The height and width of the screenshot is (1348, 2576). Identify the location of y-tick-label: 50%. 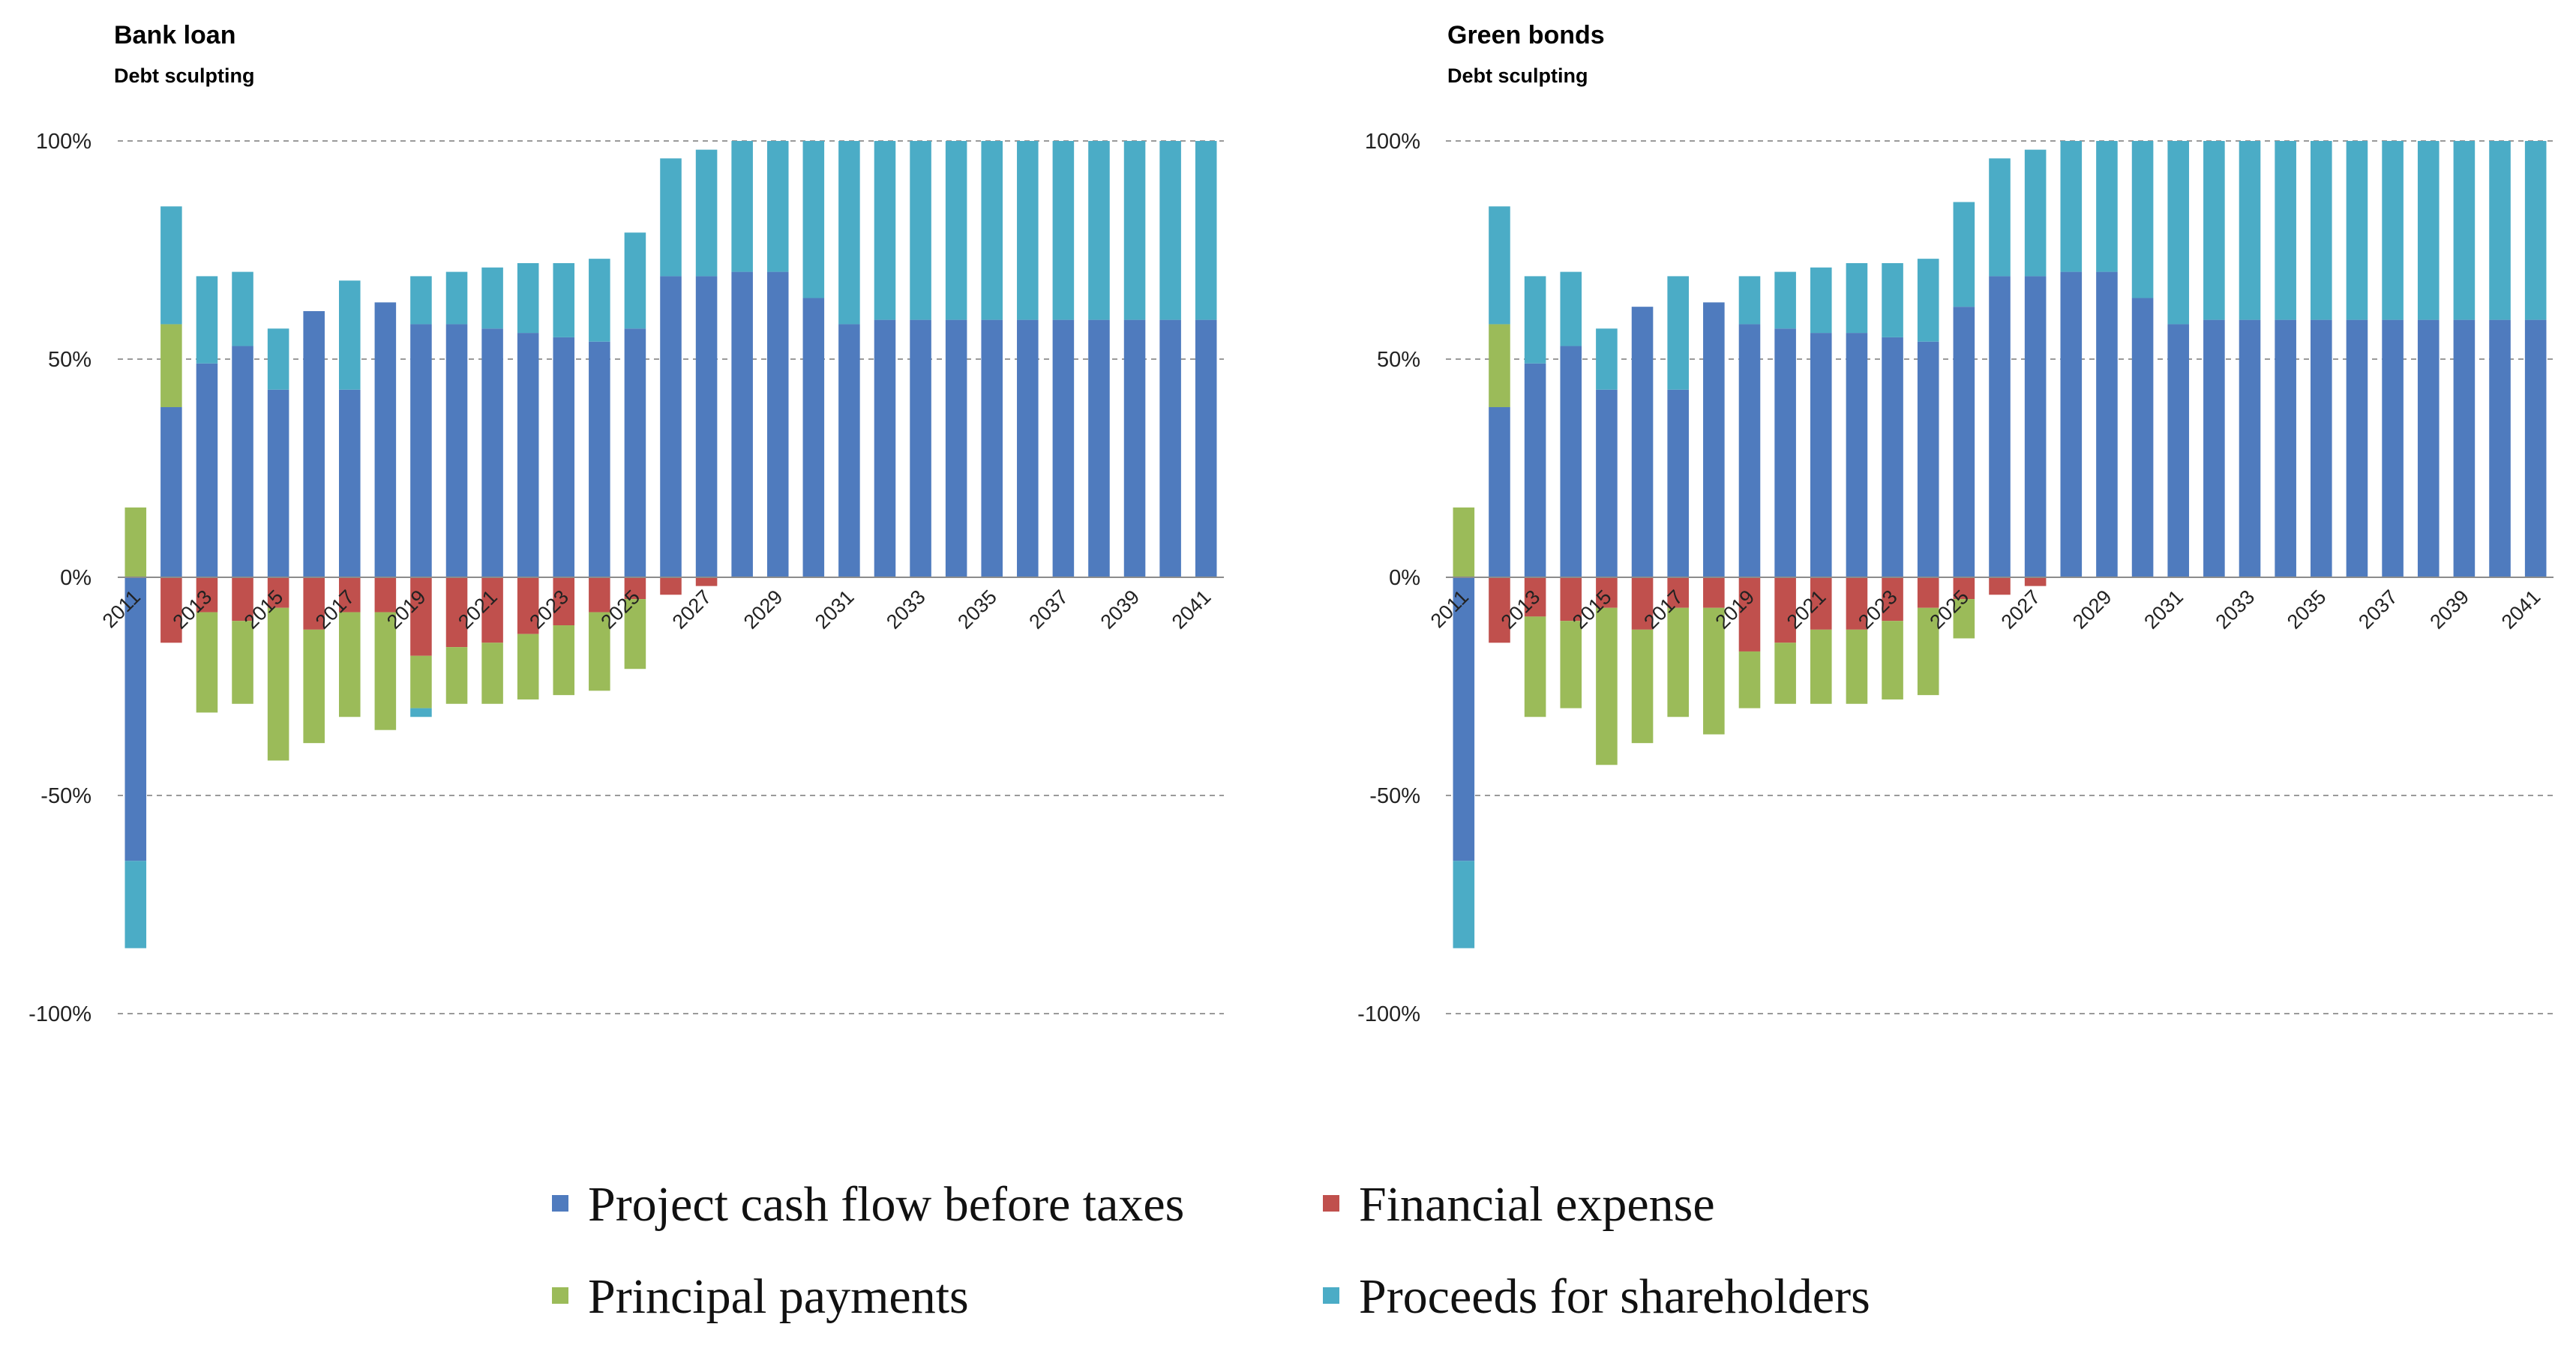
(70, 360).